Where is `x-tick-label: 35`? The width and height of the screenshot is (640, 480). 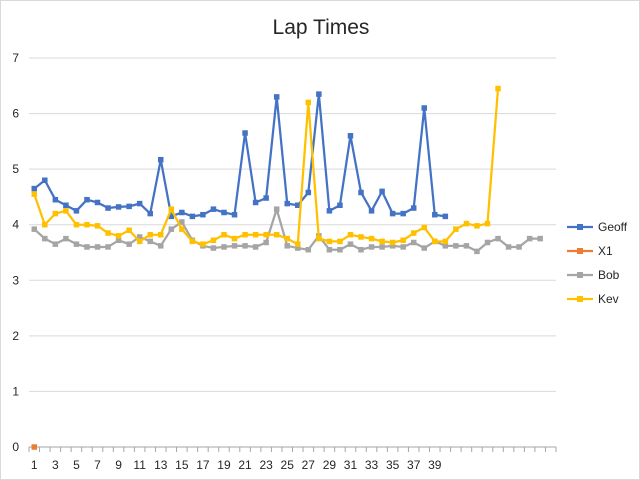
x-tick-label: 35 is located at coordinates (393, 465).